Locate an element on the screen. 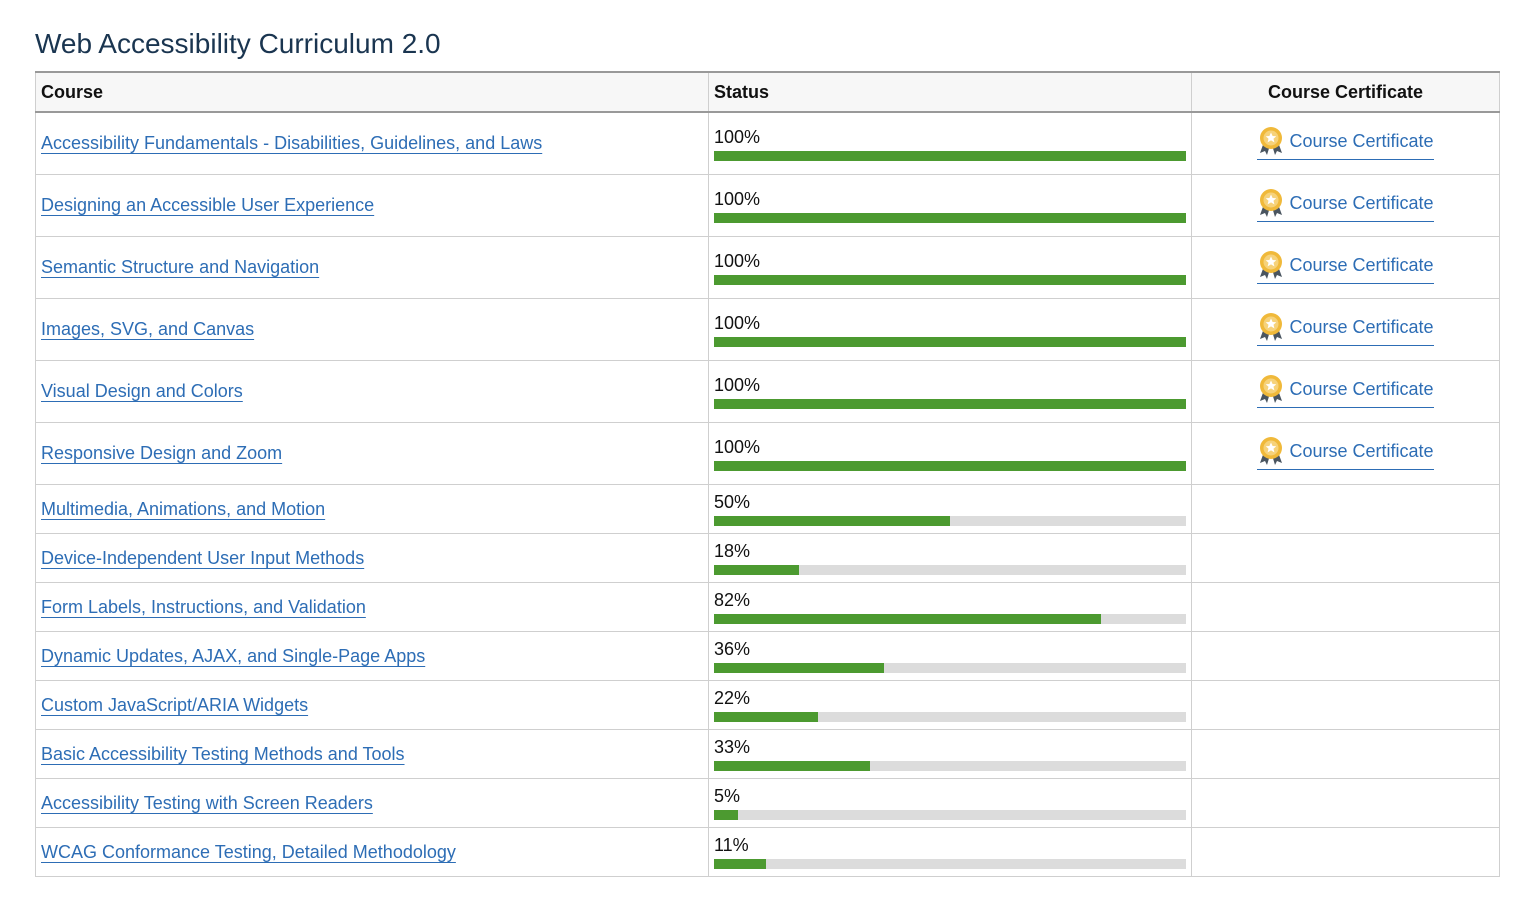  status-cell: 82% is located at coordinates (950, 607).